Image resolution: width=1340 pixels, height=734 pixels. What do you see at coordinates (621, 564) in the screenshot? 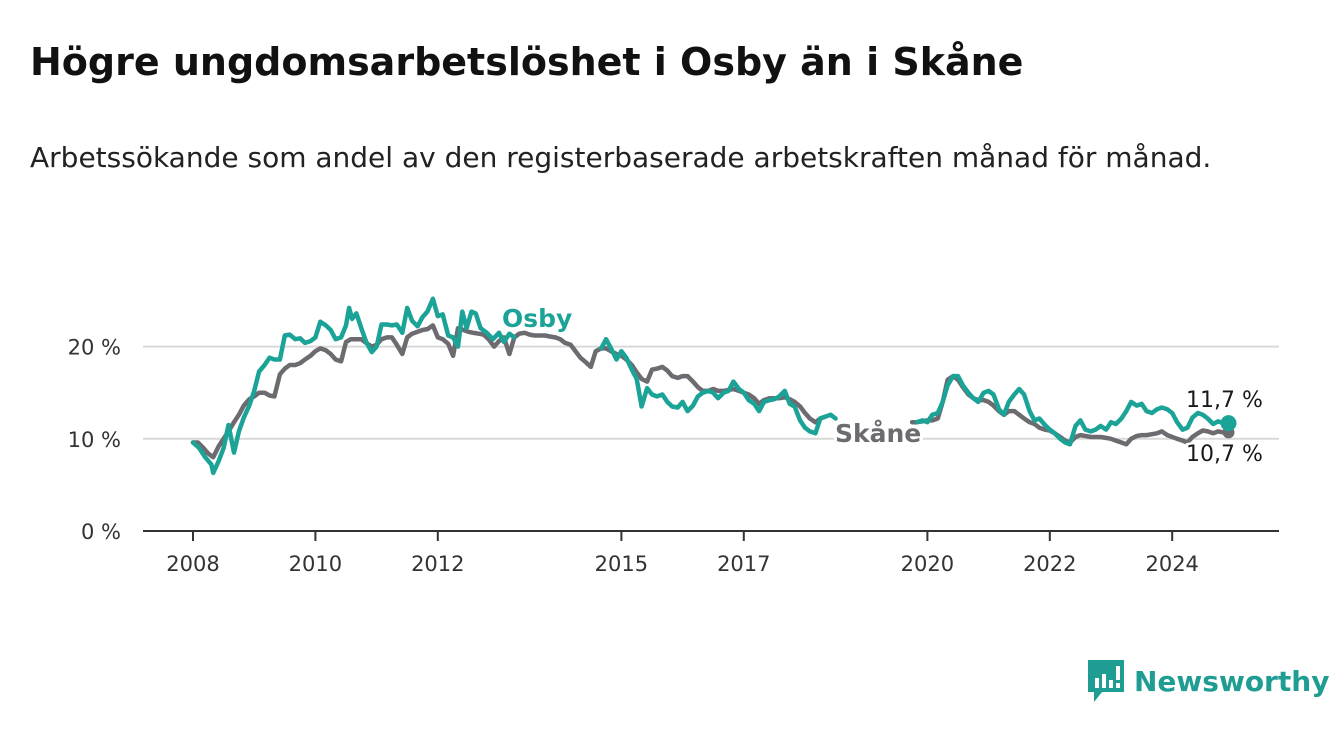
I see `x-tick-label: 2015` at bounding box center [621, 564].